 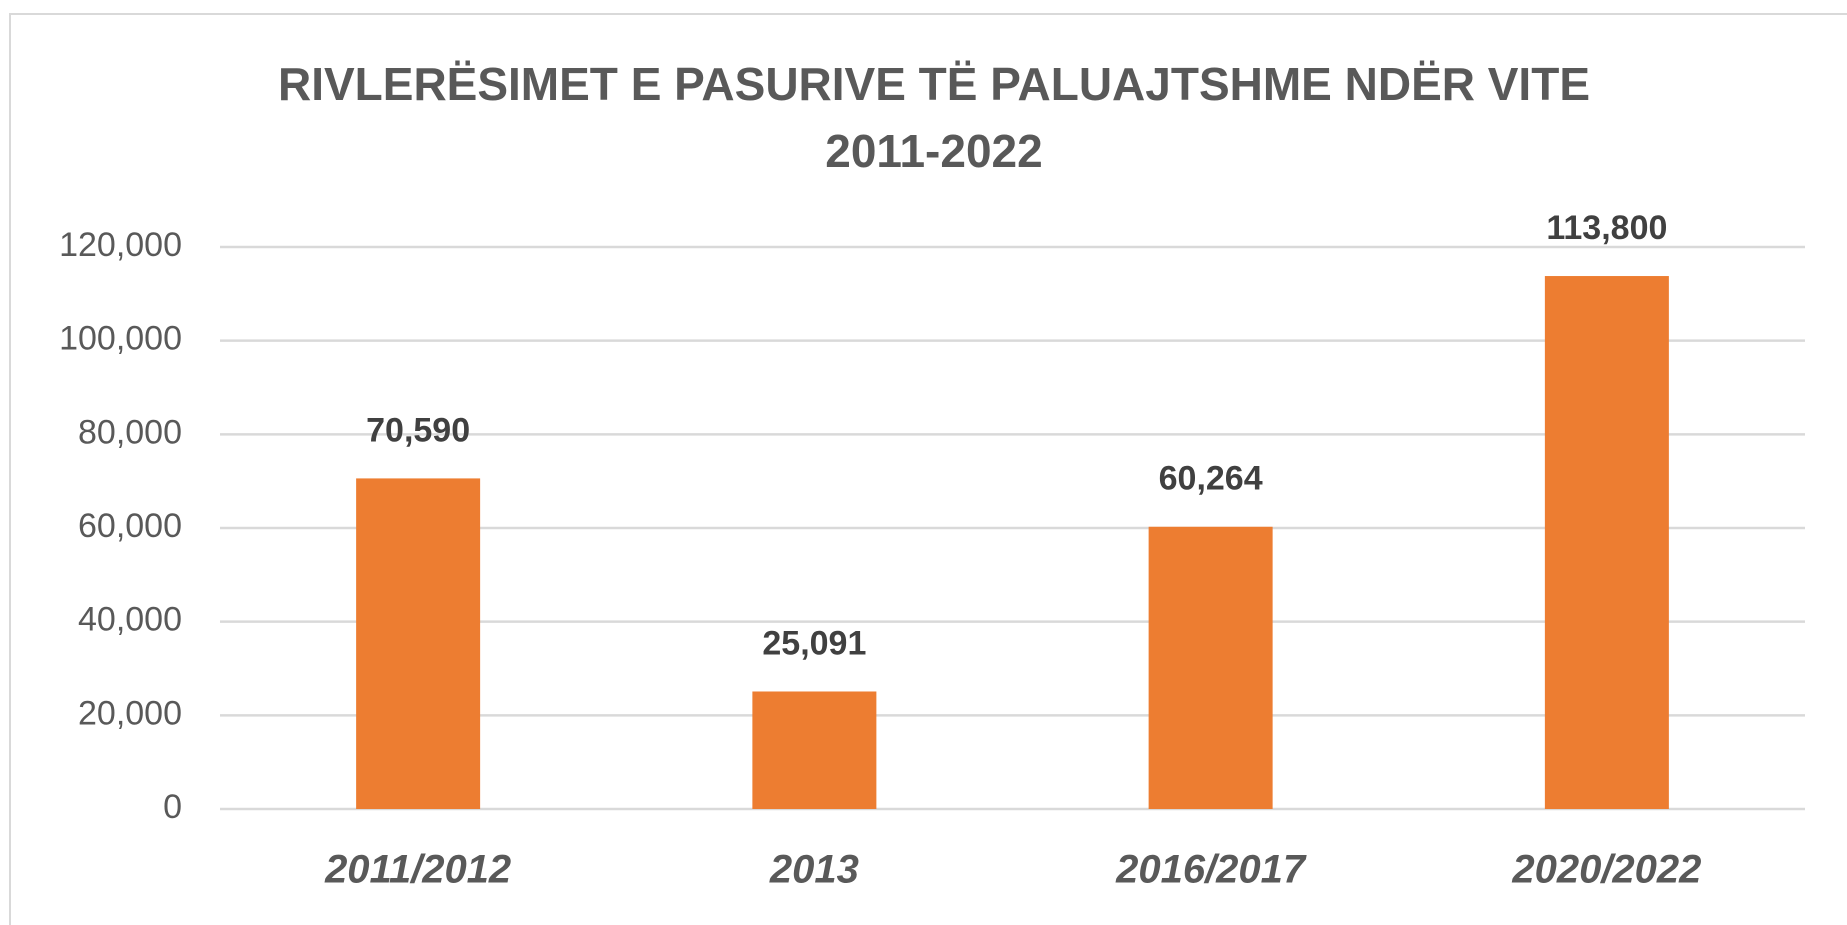 I want to click on data-label: 113,800, so click(x=1606, y=228).